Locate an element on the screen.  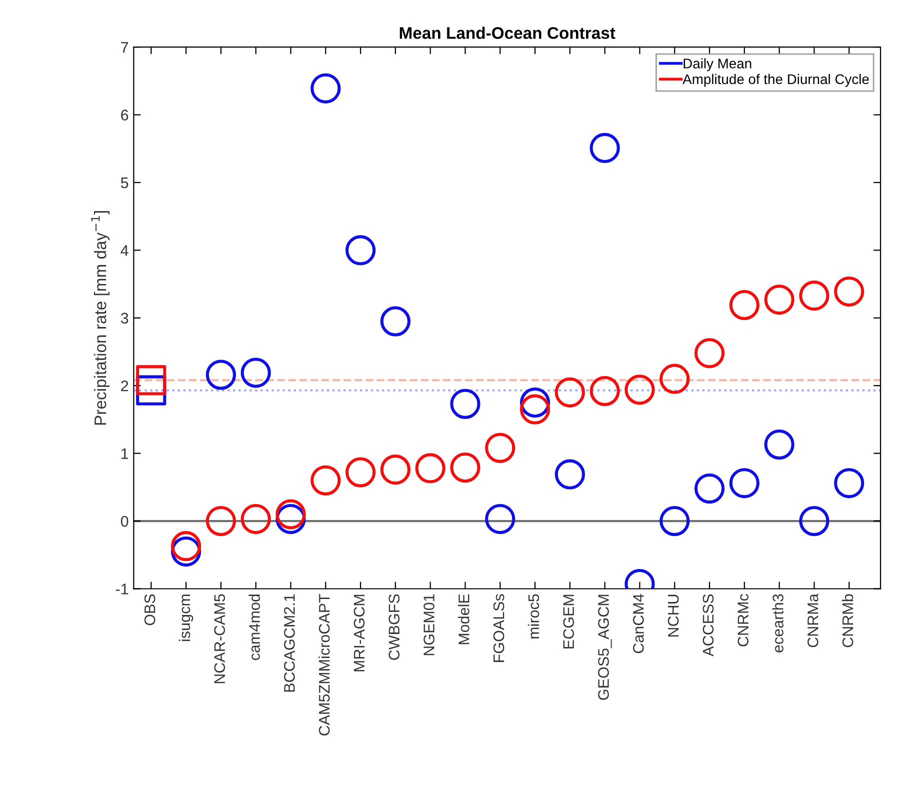
x-tick-label: CWBGFS is located at coordinates (394, 627).